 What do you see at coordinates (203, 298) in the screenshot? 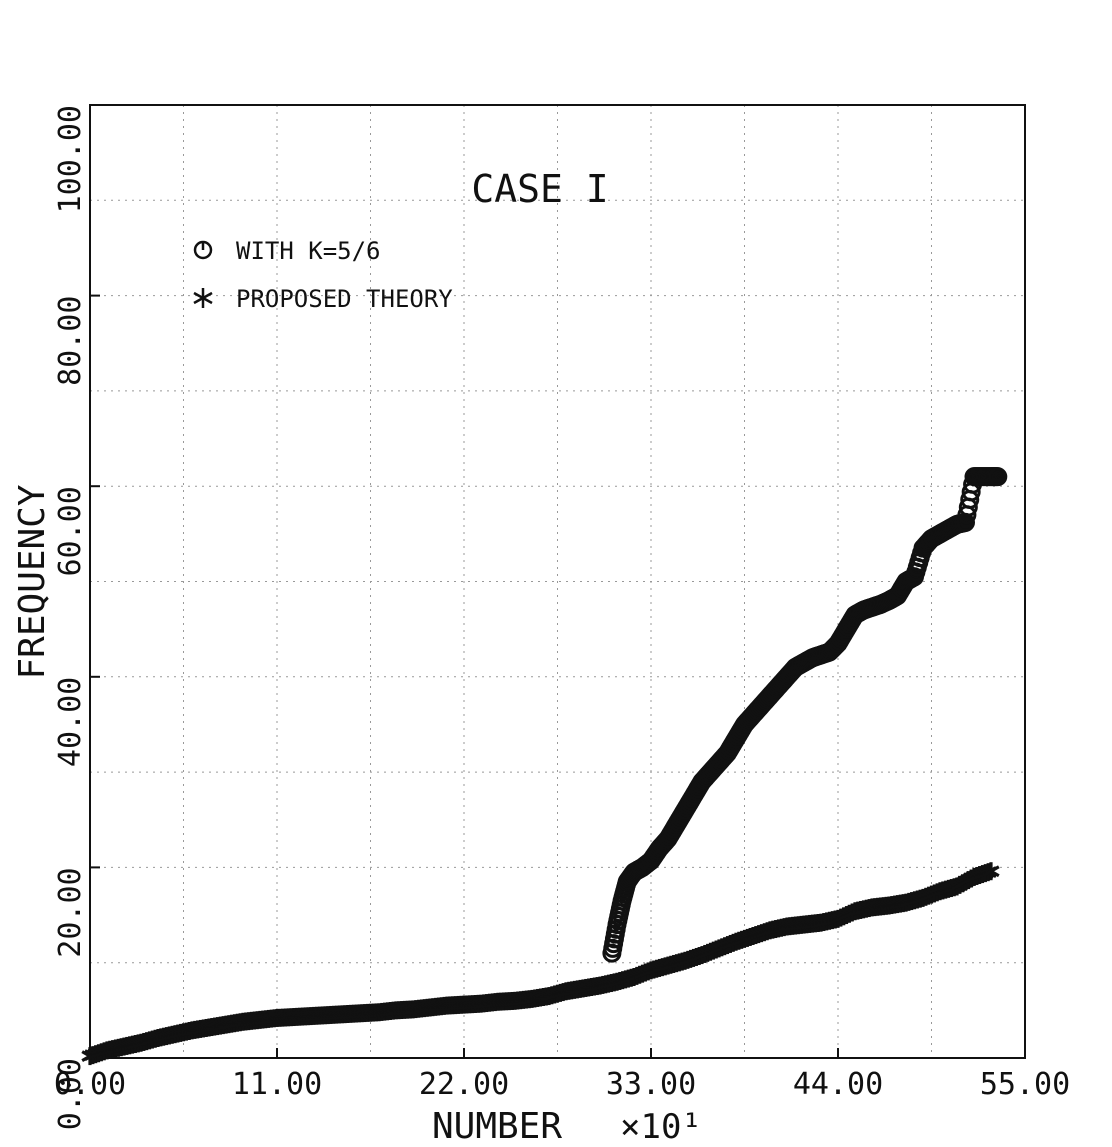
I see `legend-asterisk-marker` at bounding box center [203, 298].